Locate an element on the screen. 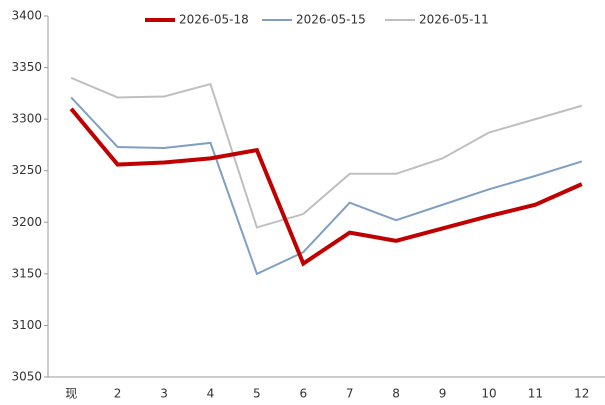 The height and width of the screenshot is (405, 605). x-tick-label: 8 is located at coordinates (396, 394).